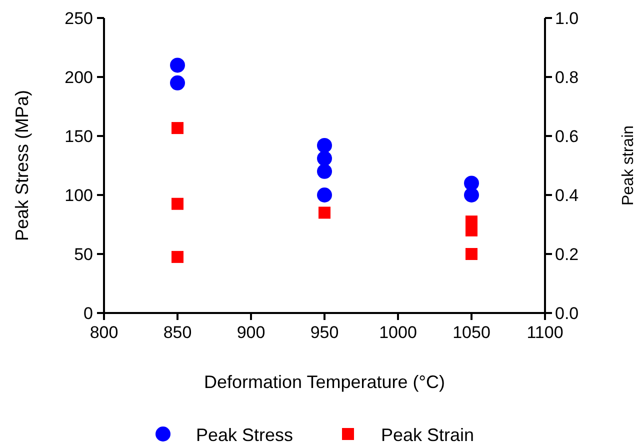 This screenshot has height=446, width=644. What do you see at coordinates (245, 435) in the screenshot?
I see `legend-label: Peak Stress` at bounding box center [245, 435].